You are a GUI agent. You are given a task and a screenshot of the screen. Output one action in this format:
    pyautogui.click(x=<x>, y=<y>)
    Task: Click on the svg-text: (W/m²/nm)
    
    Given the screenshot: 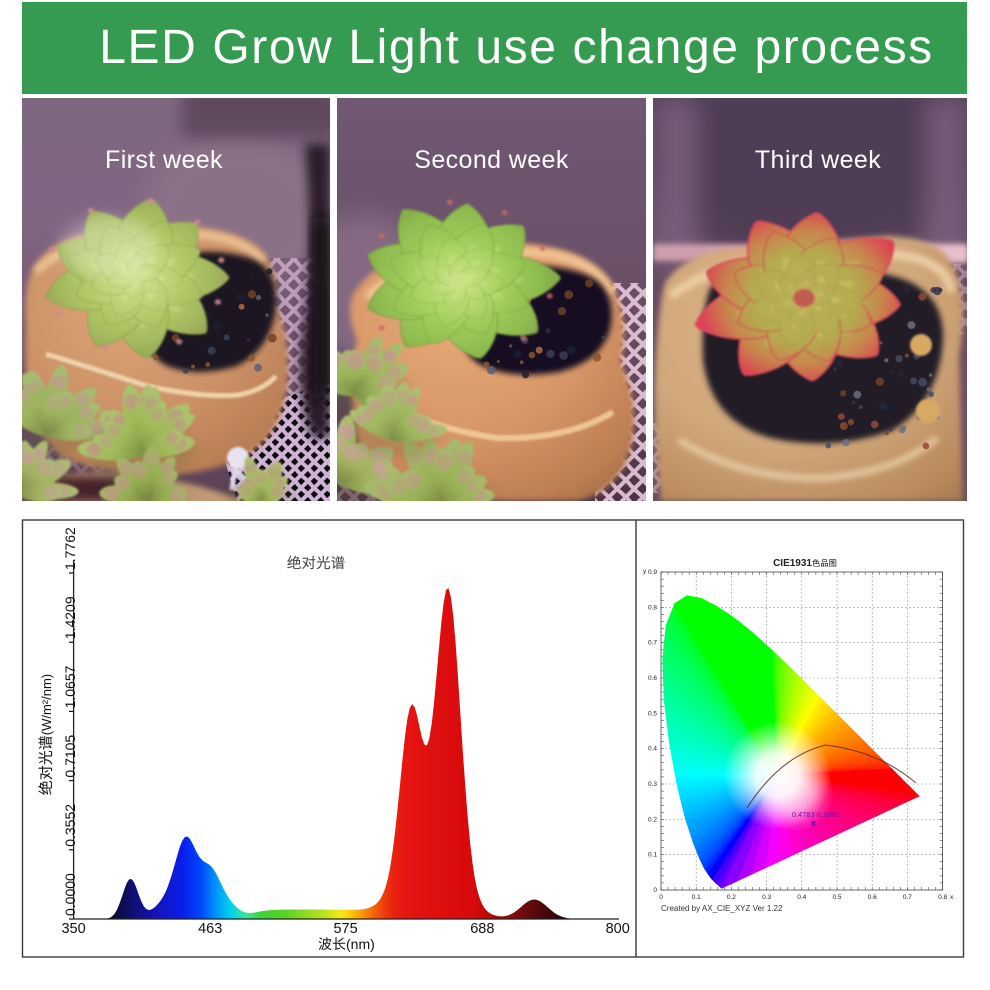 What is the action you would take?
    pyautogui.click(x=46, y=704)
    